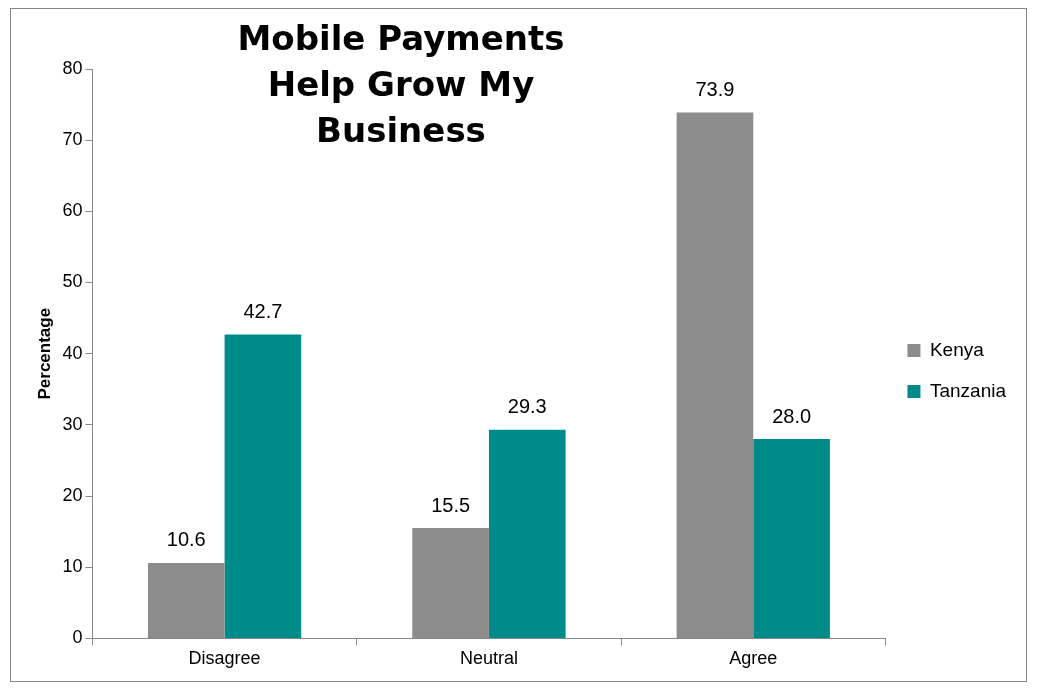 This screenshot has height=690, width=1039. I want to click on y-tick-label: 50, so click(72, 281).